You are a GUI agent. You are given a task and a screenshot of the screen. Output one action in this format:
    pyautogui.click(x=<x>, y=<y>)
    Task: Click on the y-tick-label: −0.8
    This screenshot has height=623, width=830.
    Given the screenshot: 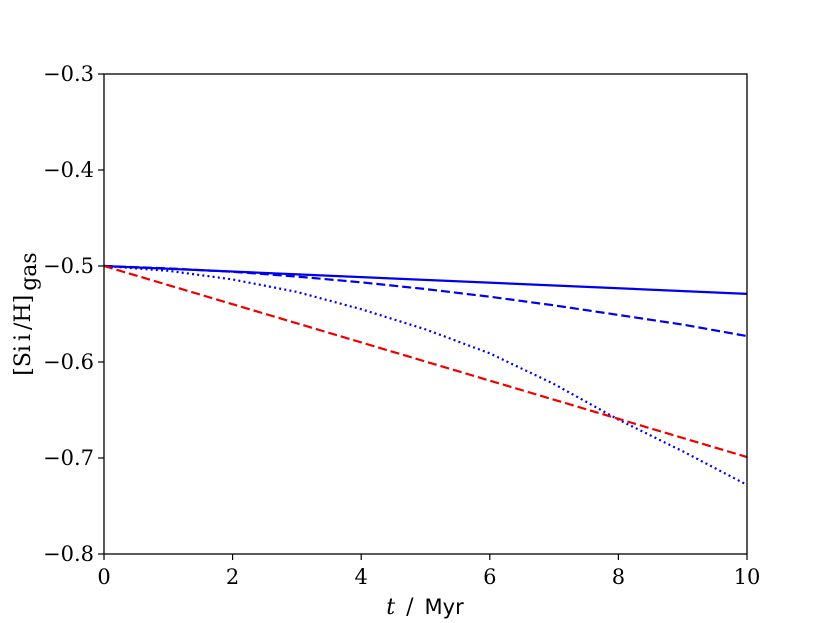 What is the action you would take?
    pyautogui.click(x=68, y=554)
    